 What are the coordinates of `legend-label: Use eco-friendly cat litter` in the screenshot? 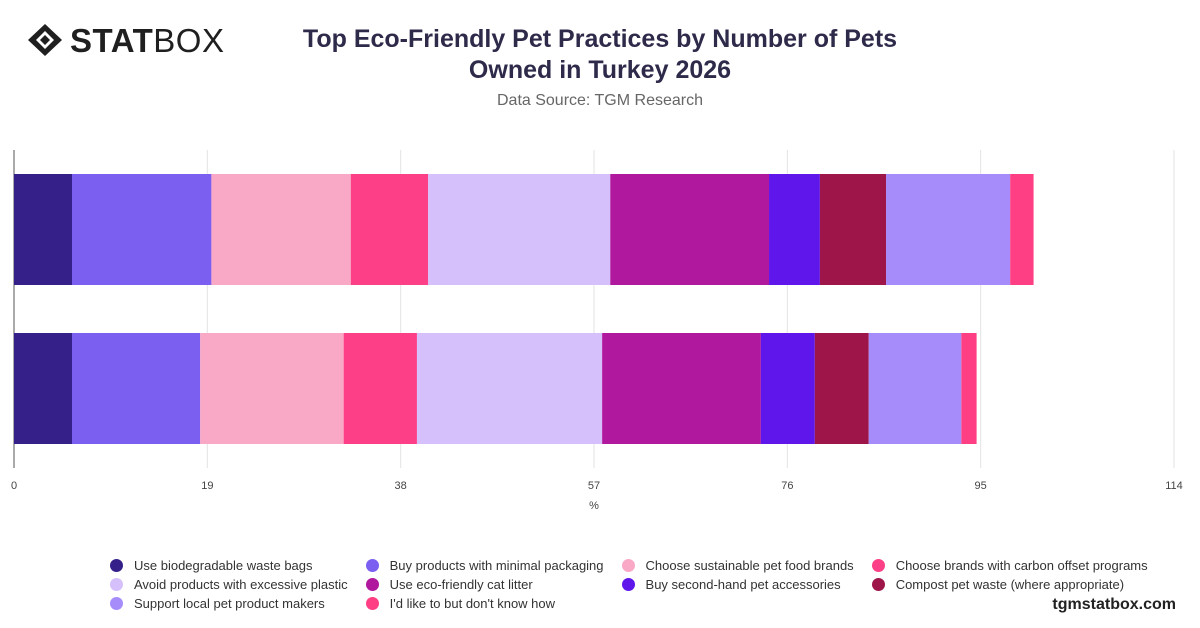 It's located at (461, 584).